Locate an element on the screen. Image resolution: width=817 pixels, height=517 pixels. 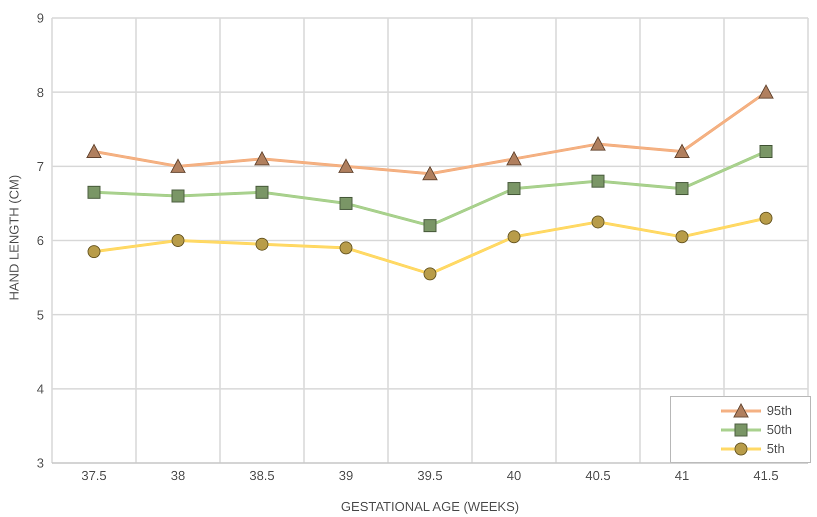
x-tick-label: 37.5 is located at coordinates (94, 476).